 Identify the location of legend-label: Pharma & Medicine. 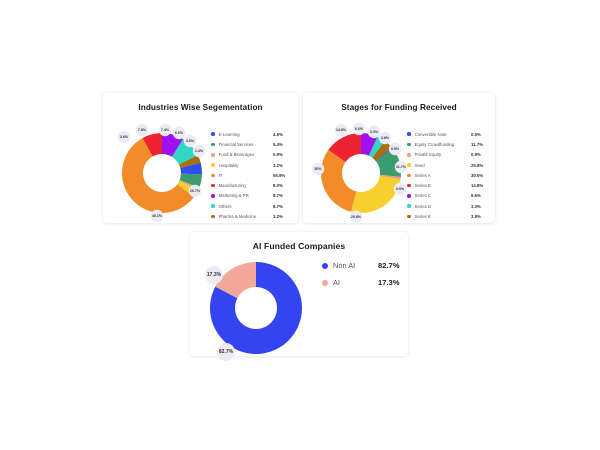
(237, 217).